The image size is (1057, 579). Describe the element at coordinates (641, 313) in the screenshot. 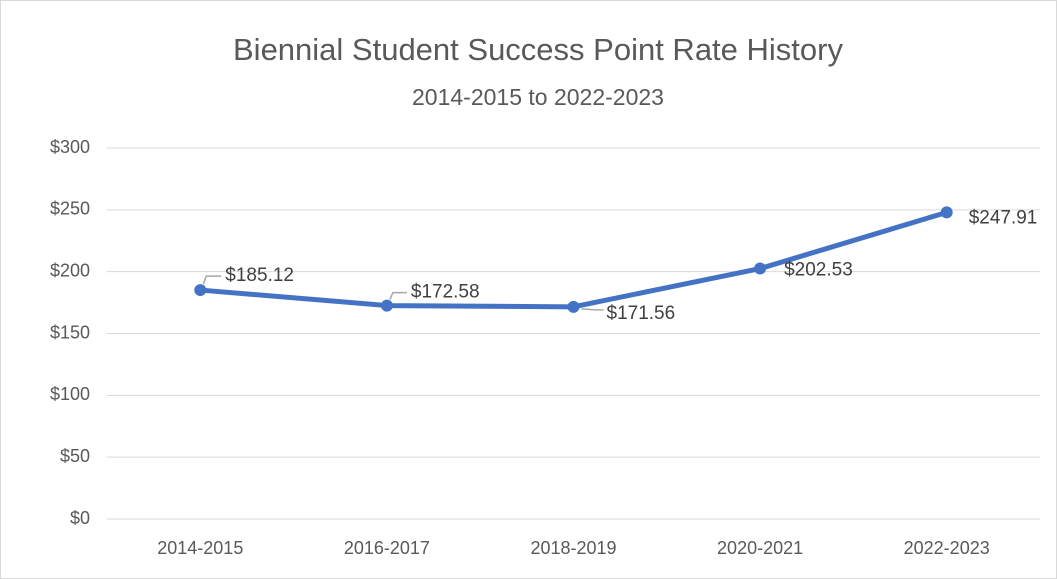

I see `data-label: $171.56` at that location.